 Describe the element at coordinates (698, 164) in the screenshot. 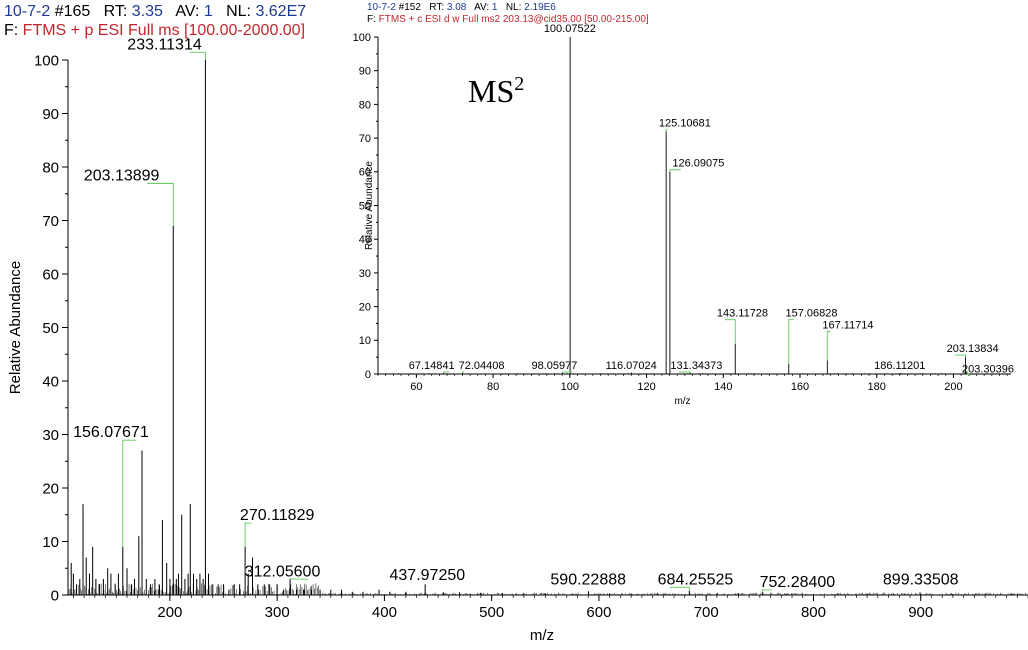

I see `peak-label: 126.09075` at that location.